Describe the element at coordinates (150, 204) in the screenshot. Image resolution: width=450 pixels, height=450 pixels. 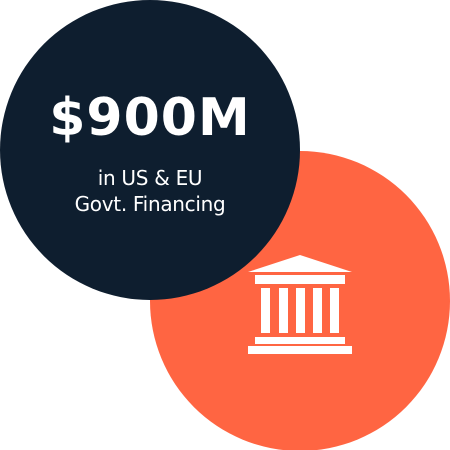
I see `stat-caption-line-2: Govt. Financing` at that location.